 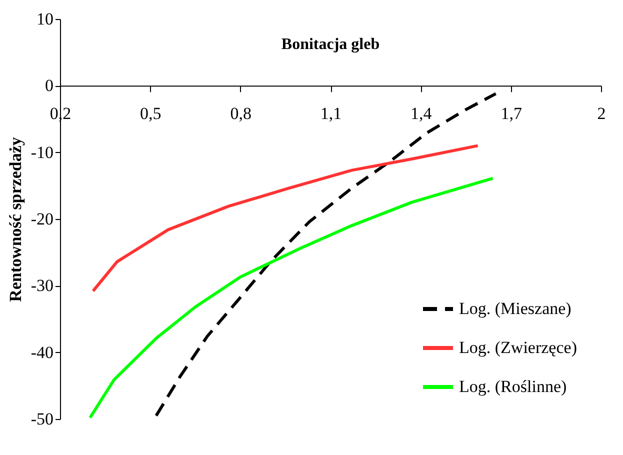 I want to click on y-tick-label: -30, so click(x=42, y=286).